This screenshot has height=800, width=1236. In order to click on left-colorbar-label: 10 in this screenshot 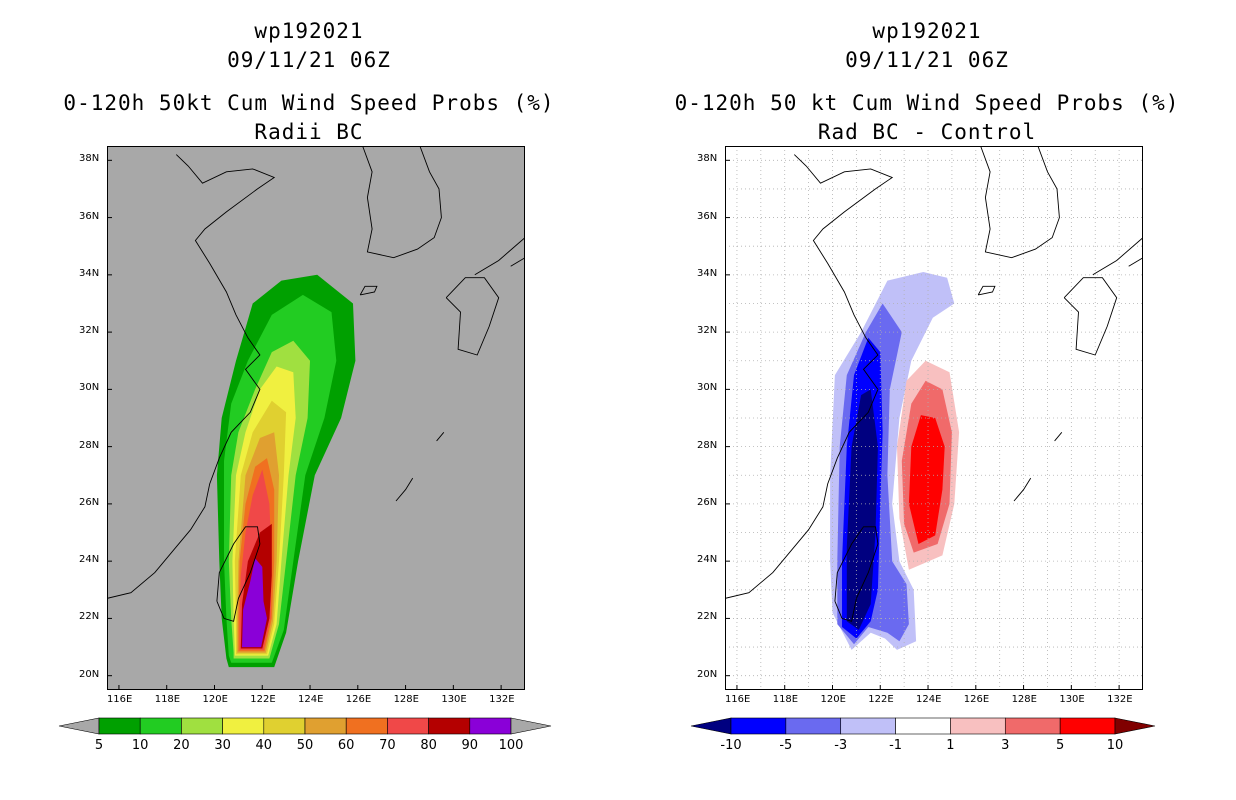, I will do `click(140, 745)`.